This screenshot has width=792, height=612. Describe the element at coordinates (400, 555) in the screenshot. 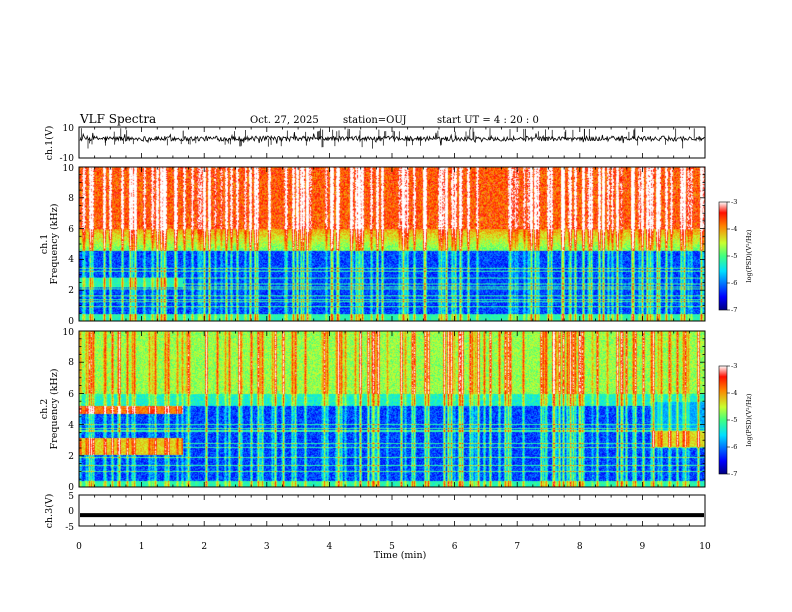

I see `x-axis-label: Time (min)` at that location.